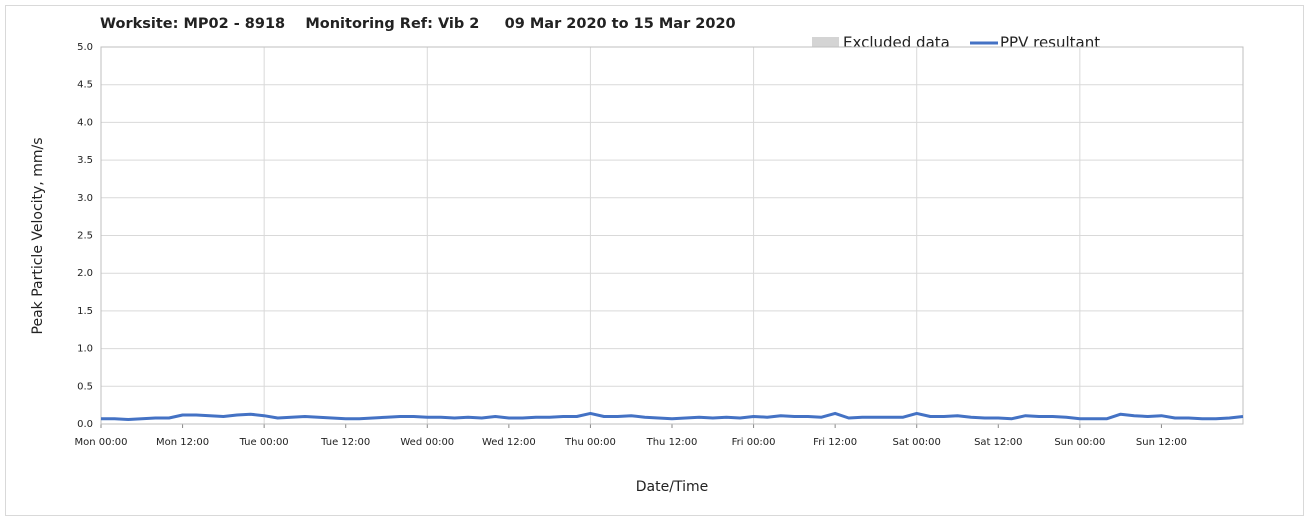 This screenshot has width=1309, height=522. What do you see at coordinates (85, 198) in the screenshot?
I see `y-tick-label: 3.0` at bounding box center [85, 198].